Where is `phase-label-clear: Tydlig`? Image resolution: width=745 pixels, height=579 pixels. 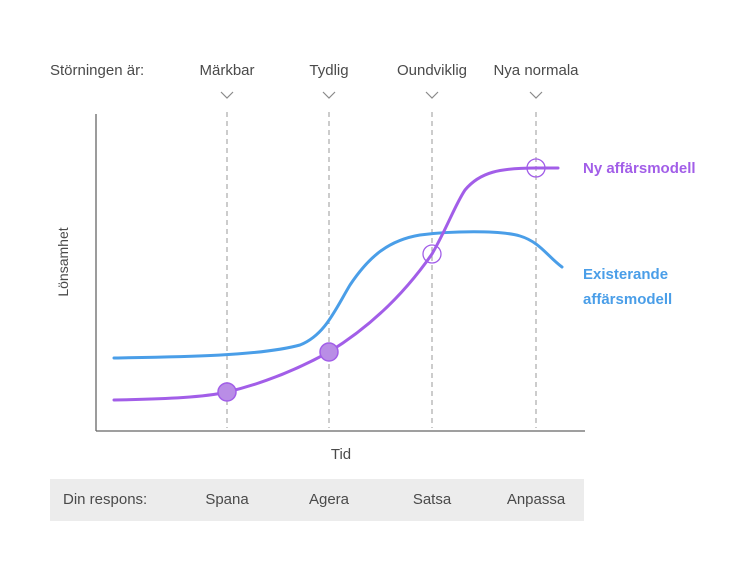
phase-label-clear: Tydlig is located at coordinates (329, 70).